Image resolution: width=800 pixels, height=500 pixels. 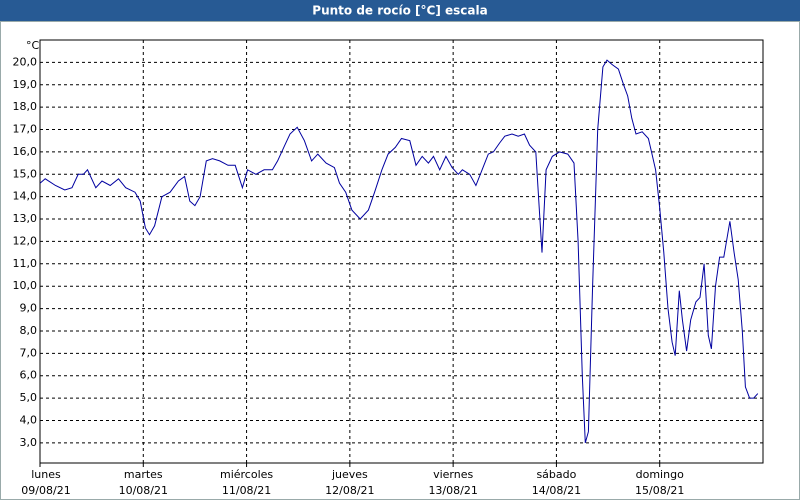 I want to click on y-tick-label: 3,0, so click(x=29, y=442).